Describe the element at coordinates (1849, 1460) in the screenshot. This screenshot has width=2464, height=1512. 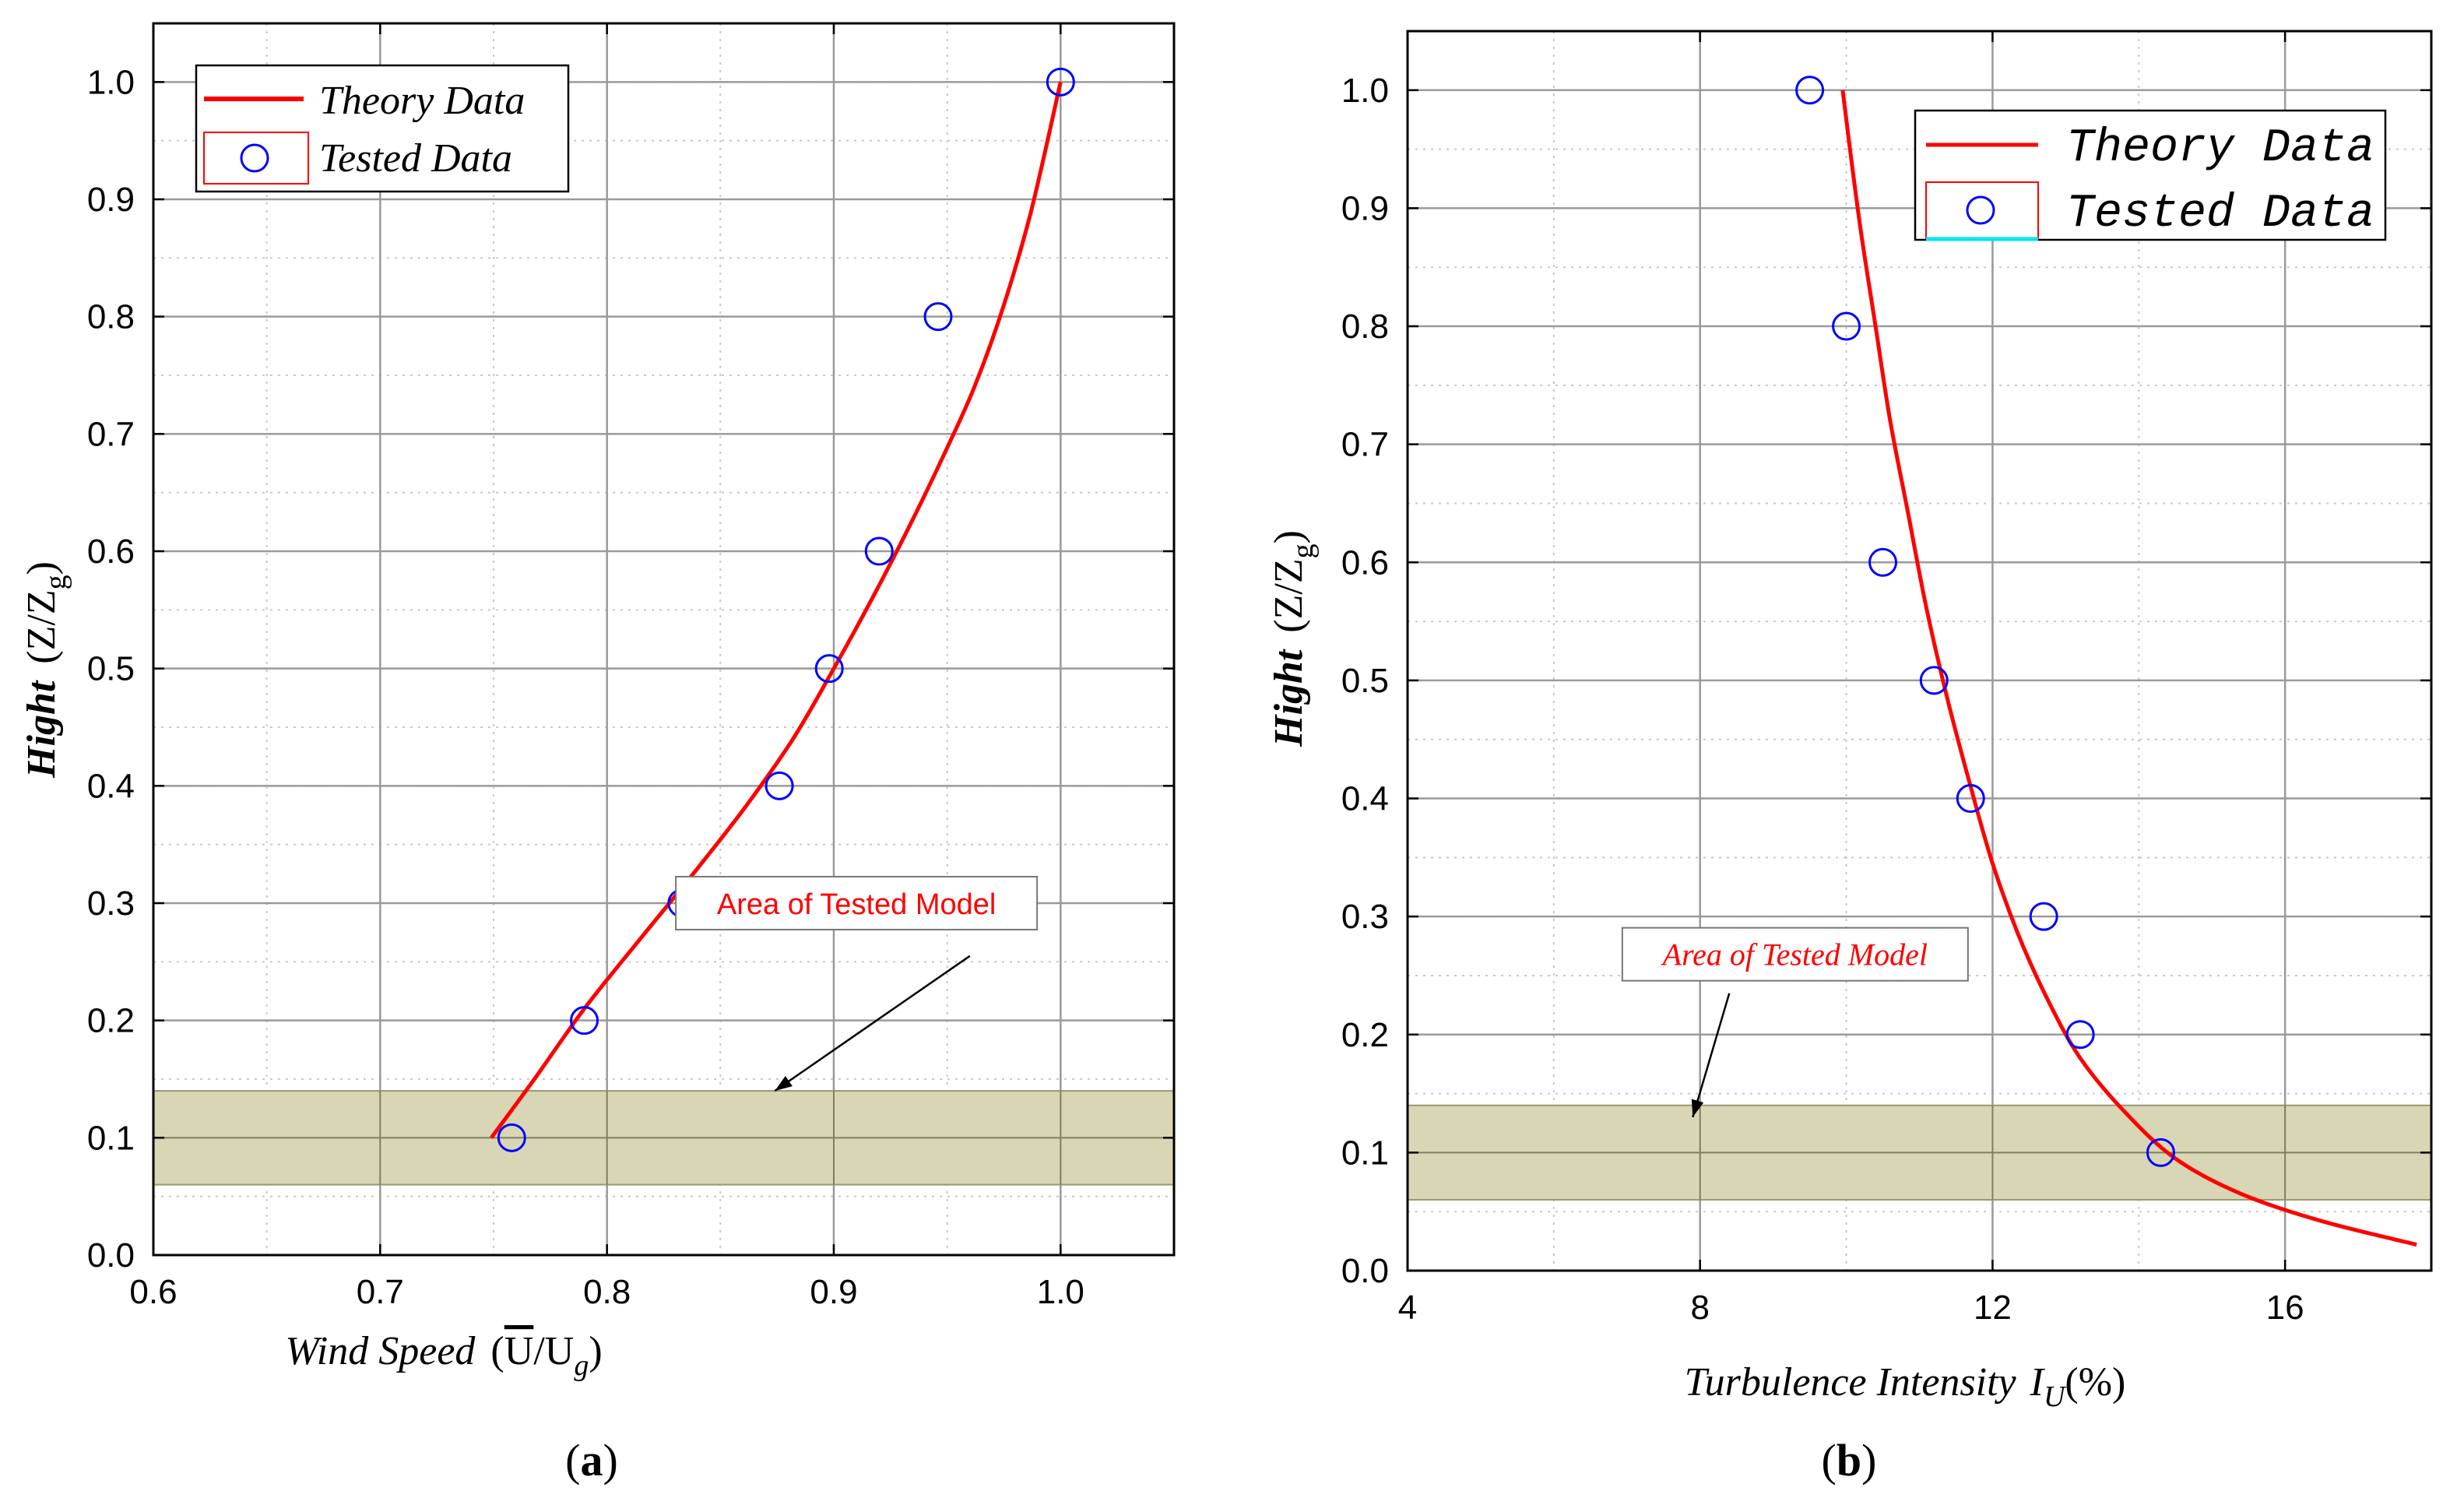
I see `panel-label-b: (b)` at that location.